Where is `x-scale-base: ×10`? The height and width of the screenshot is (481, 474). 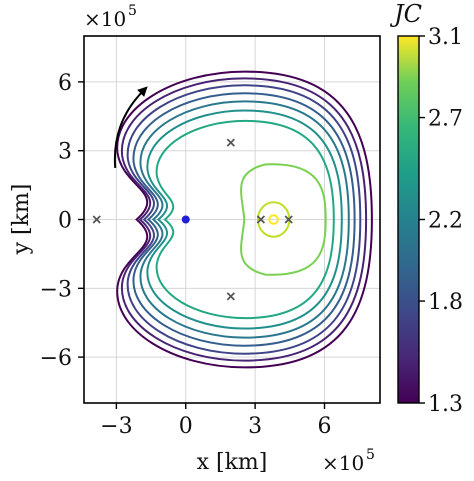 x-scale-base: ×10 is located at coordinates (343, 463).